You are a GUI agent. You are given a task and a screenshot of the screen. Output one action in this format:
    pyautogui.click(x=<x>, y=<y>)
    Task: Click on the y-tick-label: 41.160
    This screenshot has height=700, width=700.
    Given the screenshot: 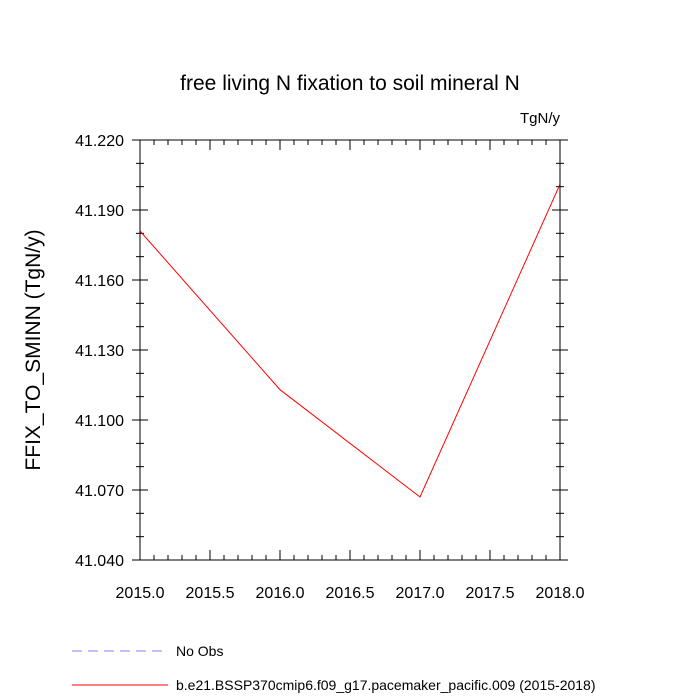 What is the action you would take?
    pyautogui.click(x=99, y=281)
    